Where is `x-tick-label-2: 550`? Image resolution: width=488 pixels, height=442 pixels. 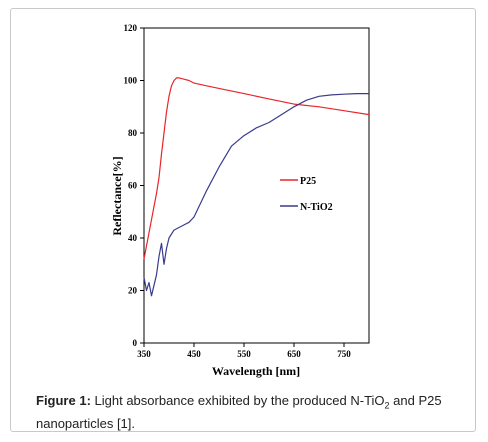
x-tick-label-2: 550 is located at coordinates (244, 354).